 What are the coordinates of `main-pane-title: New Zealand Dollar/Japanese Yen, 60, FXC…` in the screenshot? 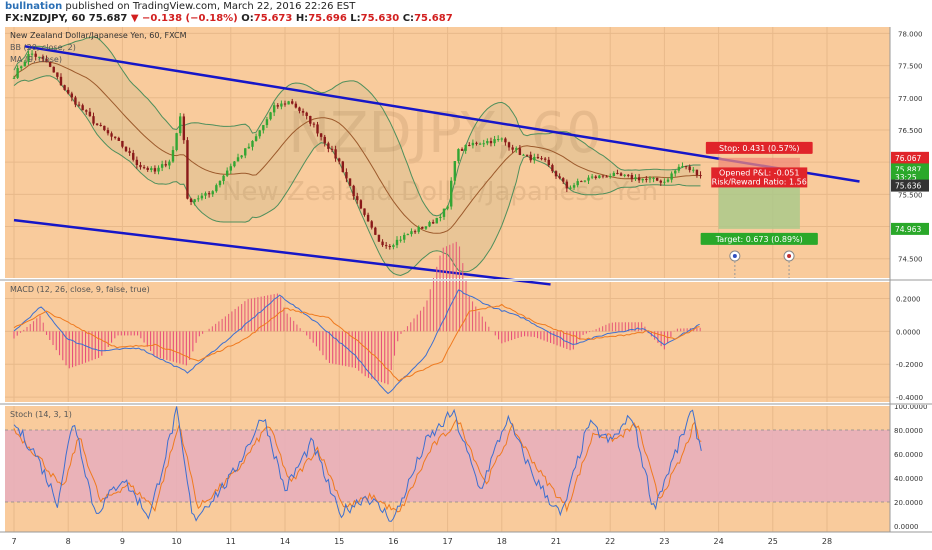 It's located at (98, 35).